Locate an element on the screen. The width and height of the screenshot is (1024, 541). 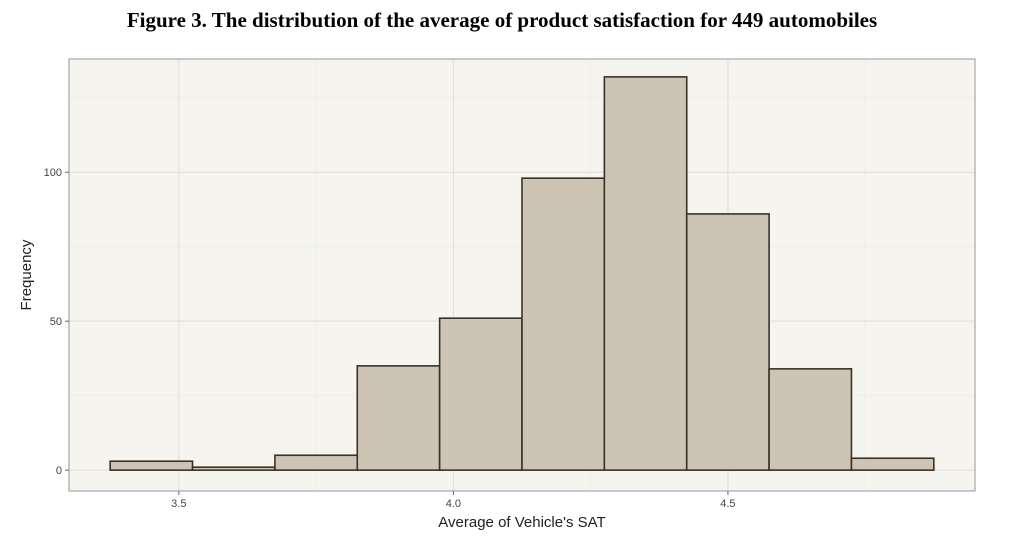
y-axis-title: Frequency is located at coordinates (26, 274).